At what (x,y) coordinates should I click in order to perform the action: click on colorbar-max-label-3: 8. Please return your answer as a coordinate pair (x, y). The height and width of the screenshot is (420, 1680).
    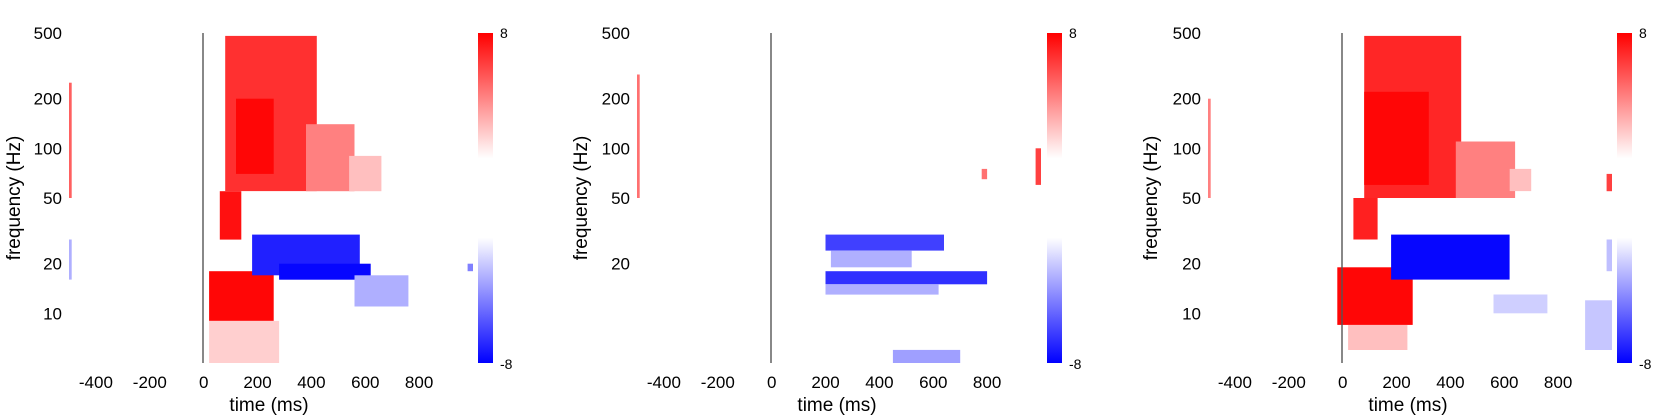
    Looking at the image, I should click on (1643, 33).